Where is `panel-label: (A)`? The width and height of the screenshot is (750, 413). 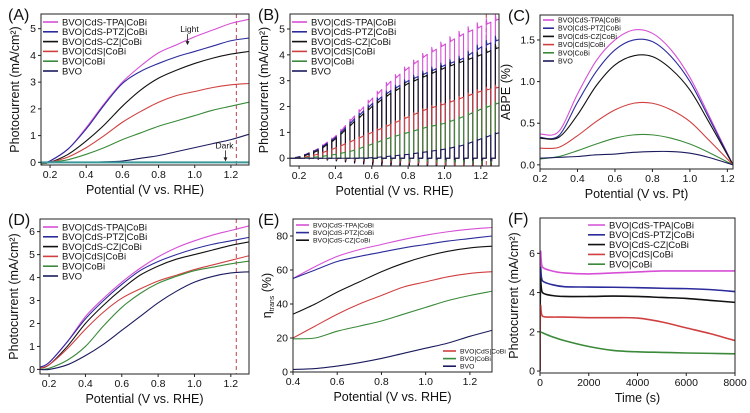
panel-label: (A) is located at coordinates (18, 15).